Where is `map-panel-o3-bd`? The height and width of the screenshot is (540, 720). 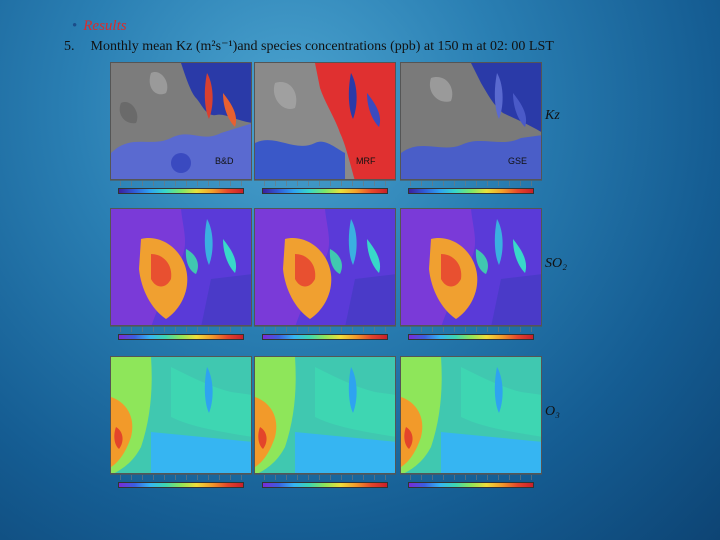 map-panel-o3-bd is located at coordinates (181, 426).